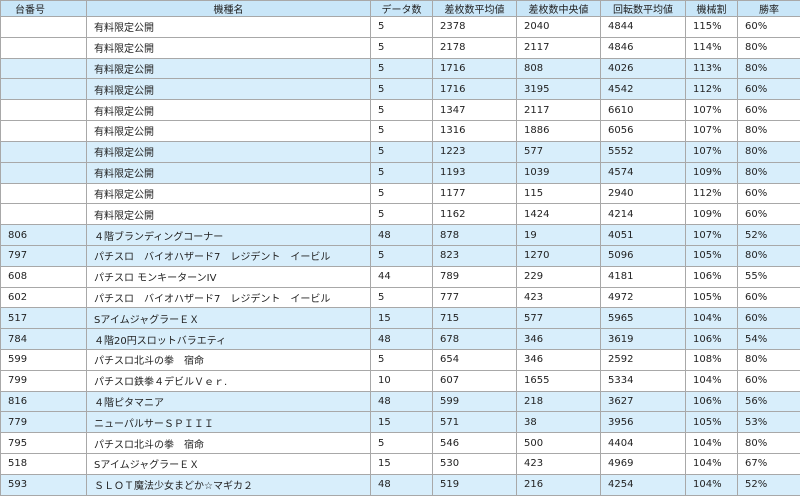 The height and width of the screenshot is (496, 800). What do you see at coordinates (558, 443) in the screenshot?
I see `table-cell: 500` at bounding box center [558, 443].